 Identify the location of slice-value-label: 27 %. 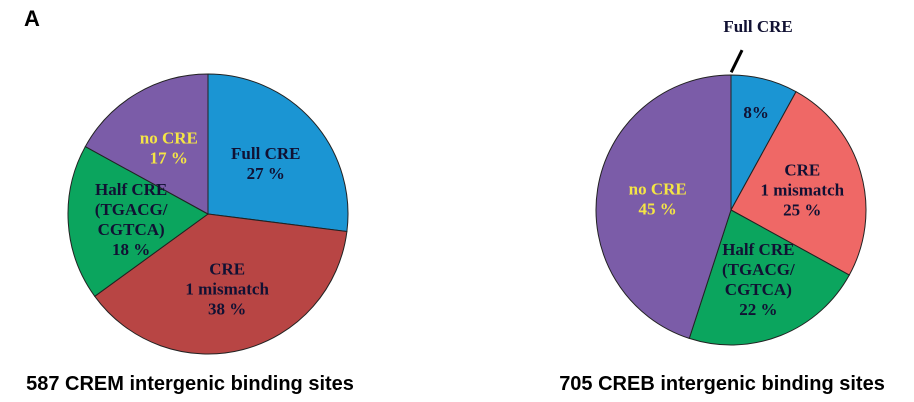
(266, 173).